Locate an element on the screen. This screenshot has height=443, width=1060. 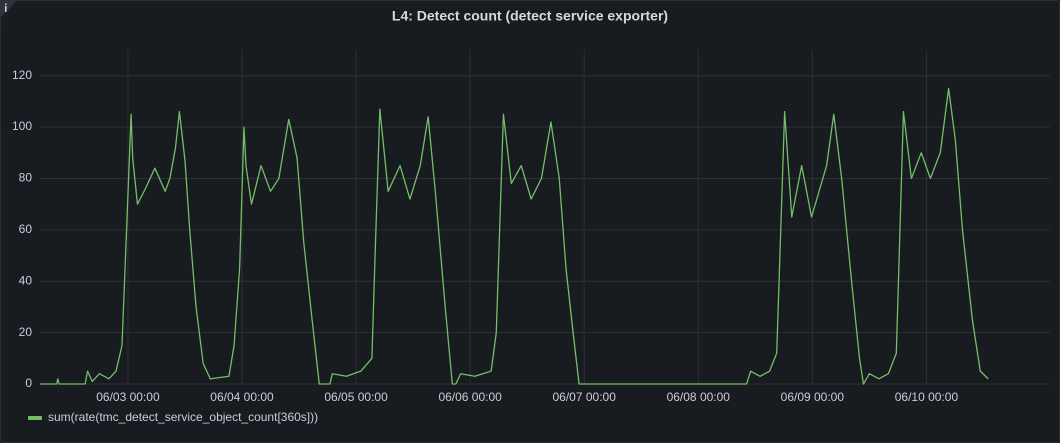
y-tick-label: 60 is located at coordinates (26, 229).